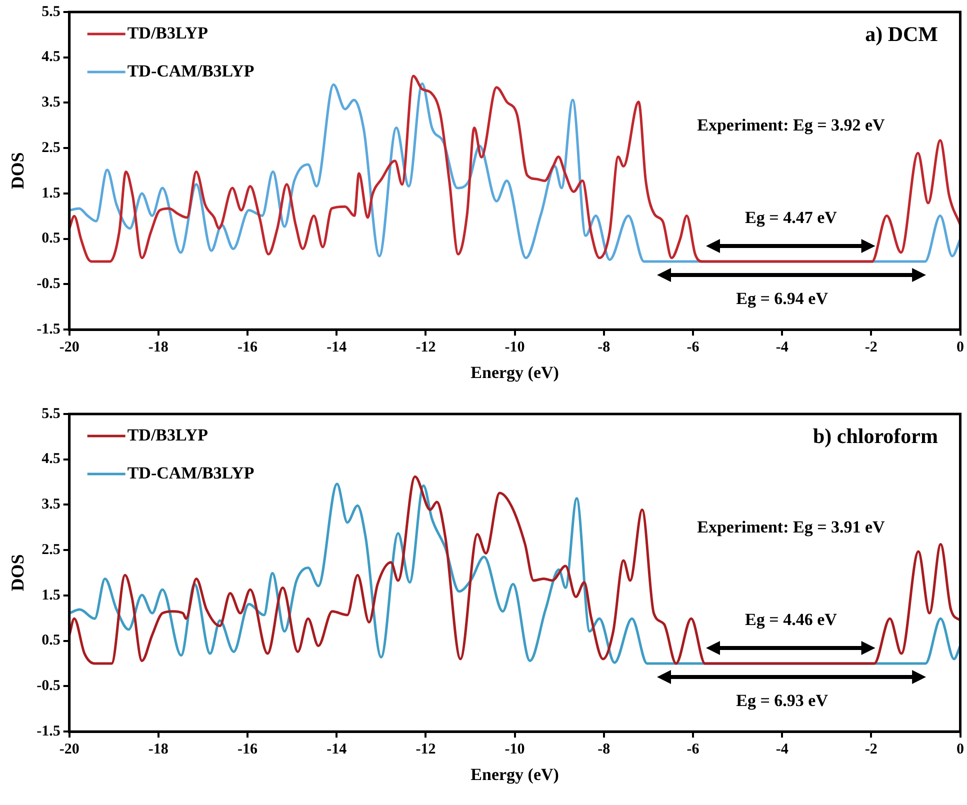 This screenshot has height=805, width=967. What do you see at coordinates (875, 436) in the screenshot?
I see `annotation: b) chloroform` at bounding box center [875, 436].